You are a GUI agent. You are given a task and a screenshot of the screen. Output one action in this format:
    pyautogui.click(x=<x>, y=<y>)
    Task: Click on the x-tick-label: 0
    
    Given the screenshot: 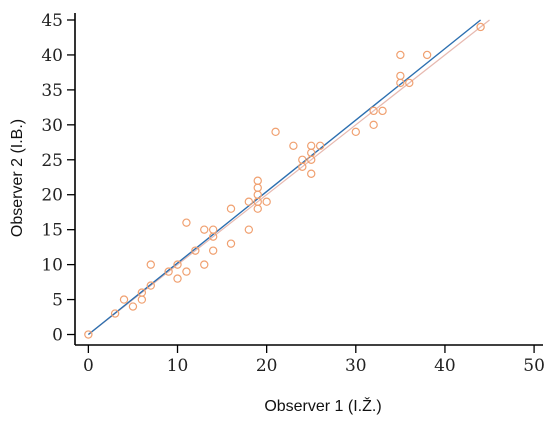 What is the action you would take?
    pyautogui.click(x=88, y=366)
    